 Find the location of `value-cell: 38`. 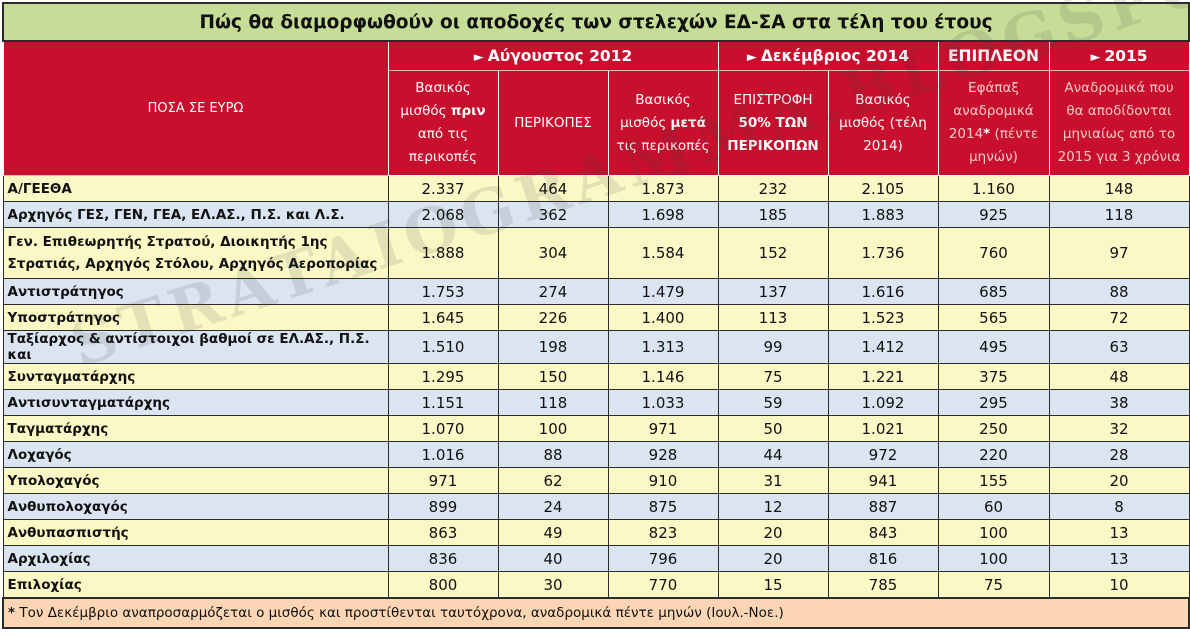

value-cell: 38 is located at coordinates (1119, 402).